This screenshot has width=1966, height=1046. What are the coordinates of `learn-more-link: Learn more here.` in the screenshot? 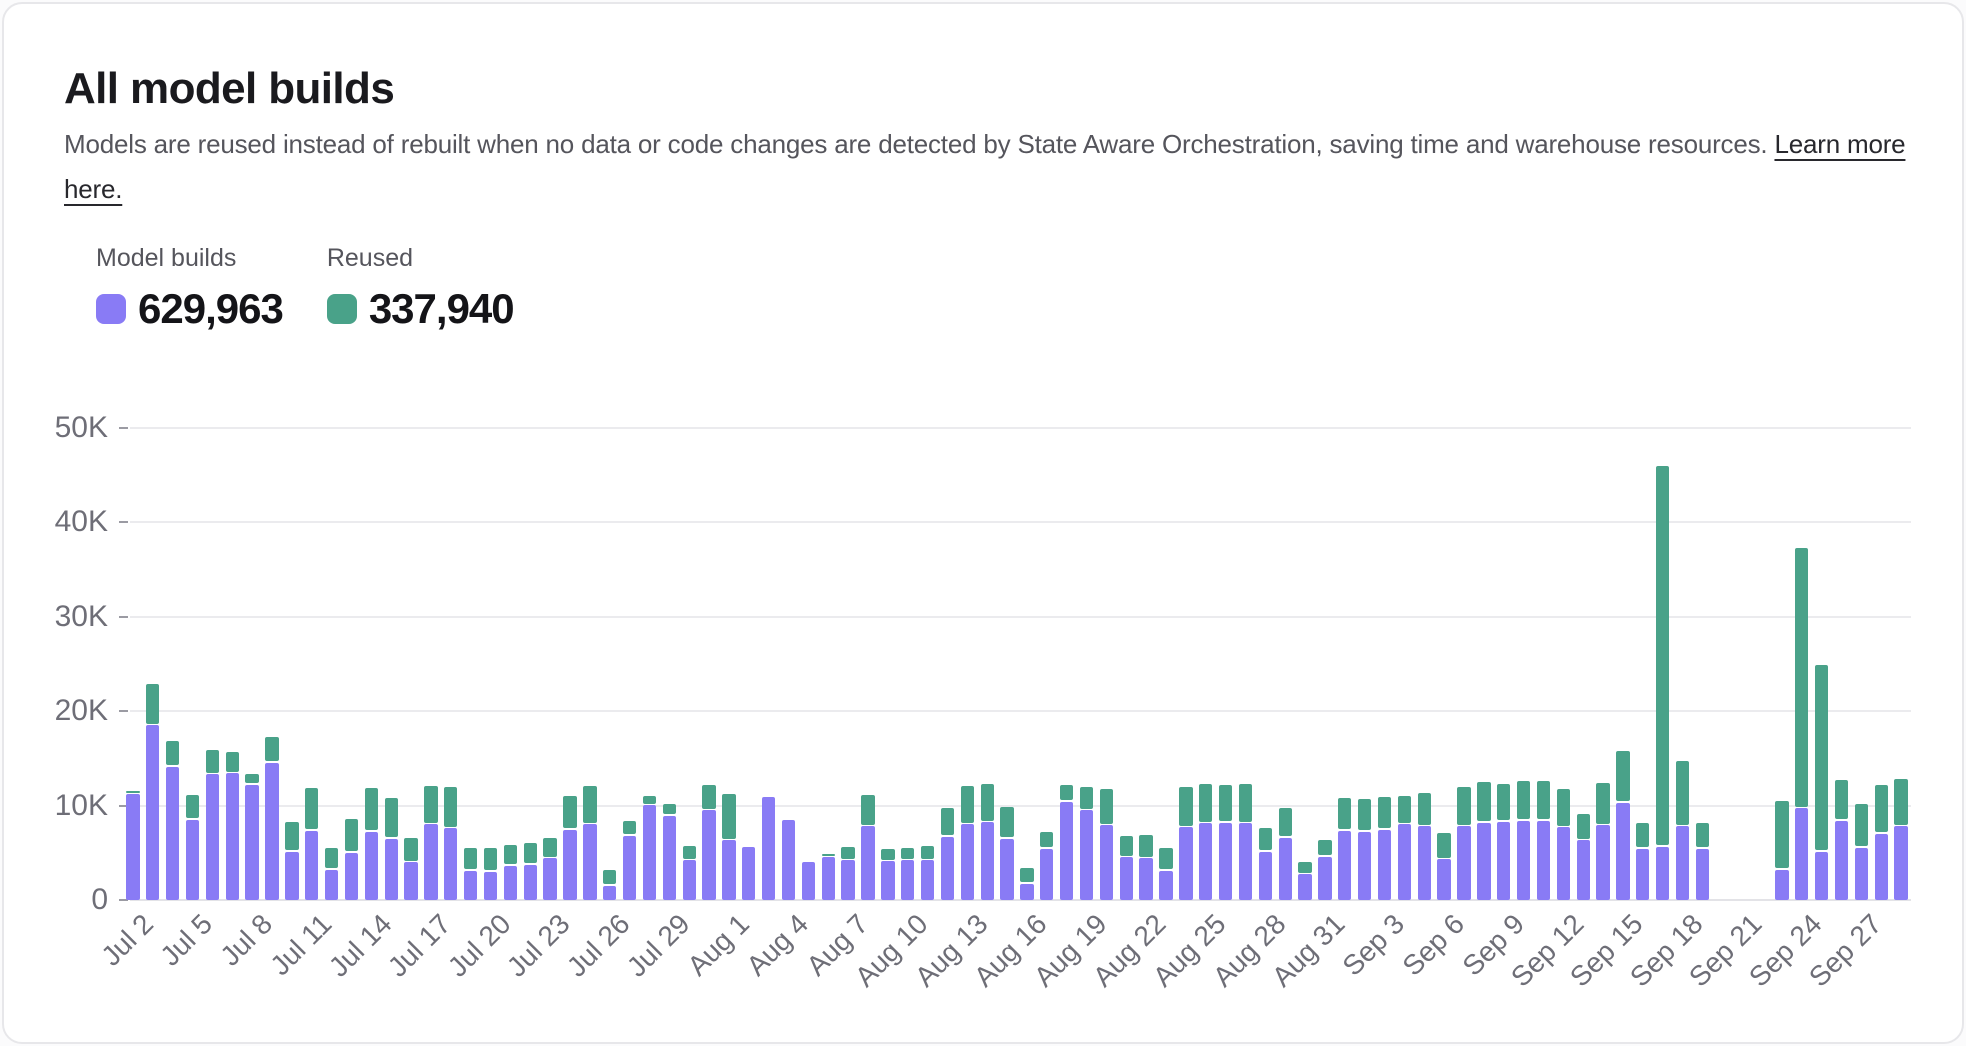 It's located at (985, 166).